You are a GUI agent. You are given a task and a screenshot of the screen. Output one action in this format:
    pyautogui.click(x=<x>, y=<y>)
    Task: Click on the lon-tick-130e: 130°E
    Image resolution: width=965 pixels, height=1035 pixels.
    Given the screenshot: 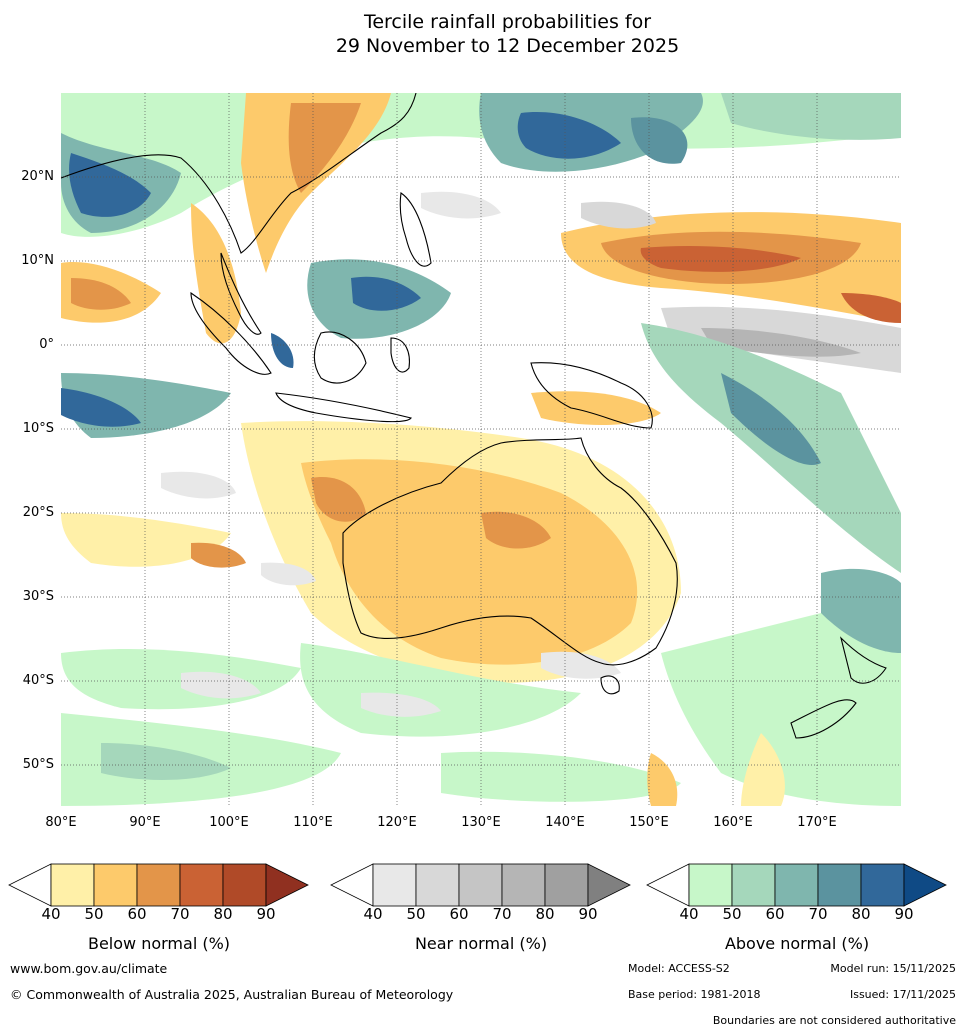 What is the action you would take?
    pyautogui.click(x=481, y=822)
    